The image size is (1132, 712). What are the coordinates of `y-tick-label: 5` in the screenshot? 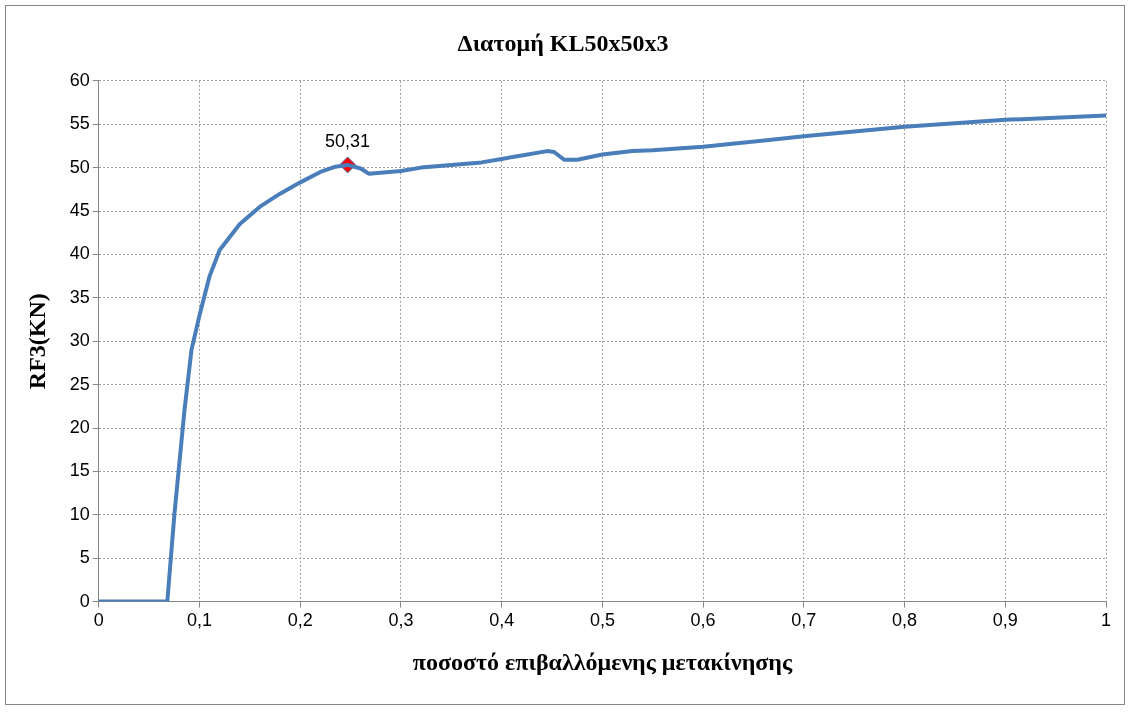 It's located at (84, 557).